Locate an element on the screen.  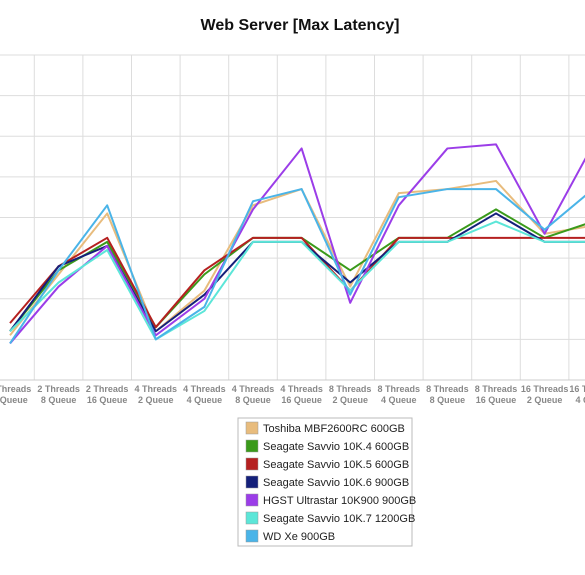
legend-label: Seagate Savvio 10K.6 900GB is located at coordinates (336, 483).